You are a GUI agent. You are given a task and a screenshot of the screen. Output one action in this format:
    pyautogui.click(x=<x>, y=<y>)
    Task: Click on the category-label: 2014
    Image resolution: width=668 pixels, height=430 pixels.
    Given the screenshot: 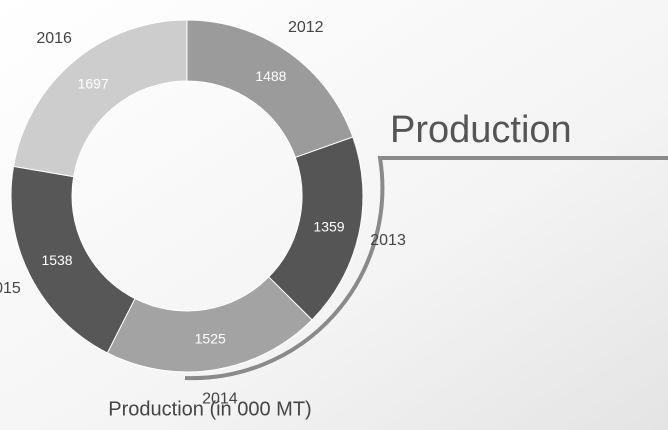 What is the action you would take?
    pyautogui.click(x=220, y=399)
    